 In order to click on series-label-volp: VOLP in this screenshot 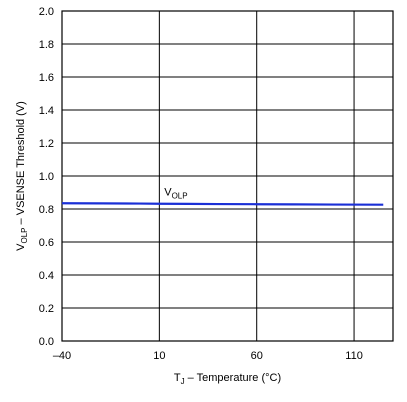, I will do `click(175, 193)`.